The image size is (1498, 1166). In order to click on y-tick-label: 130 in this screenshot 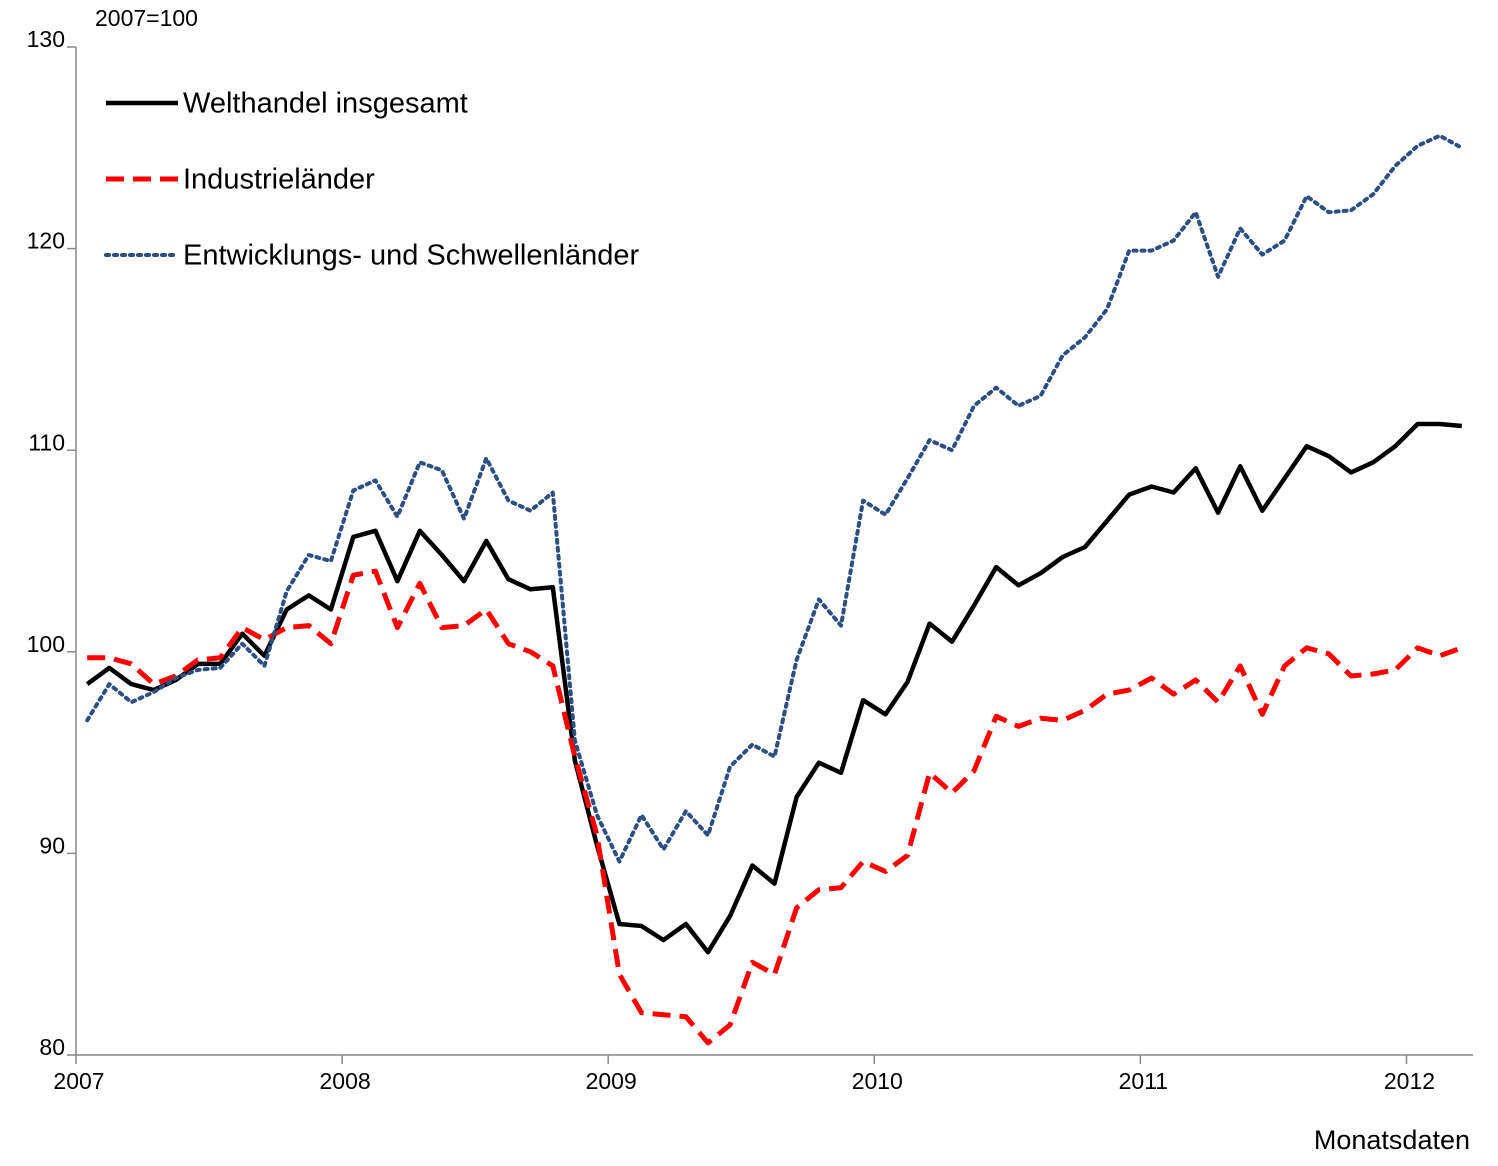, I will do `click(46, 39)`.